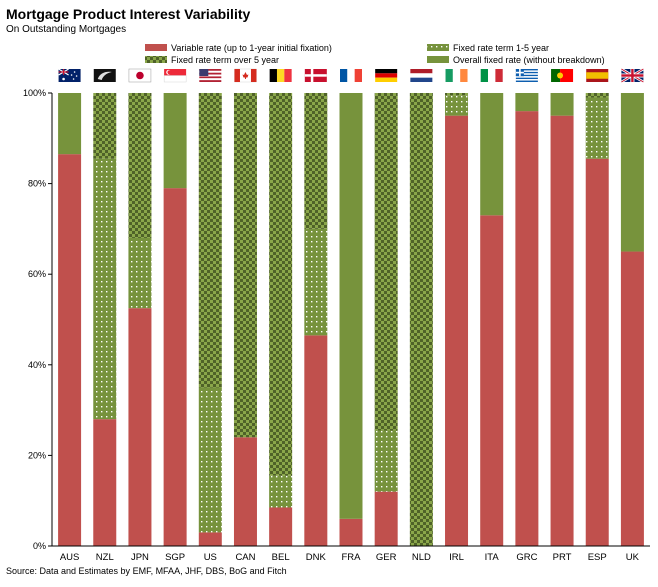  What do you see at coordinates (527, 320) in the screenshot?
I see `bar-stack-grc` at bounding box center [527, 320].